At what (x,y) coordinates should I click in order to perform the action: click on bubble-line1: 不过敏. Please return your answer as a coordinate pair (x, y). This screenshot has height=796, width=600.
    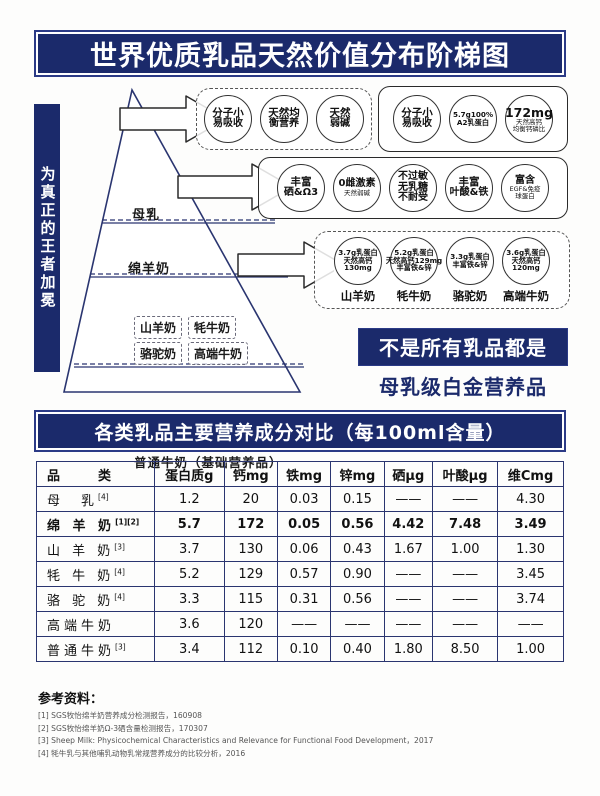
    Looking at the image, I should click on (413, 177).